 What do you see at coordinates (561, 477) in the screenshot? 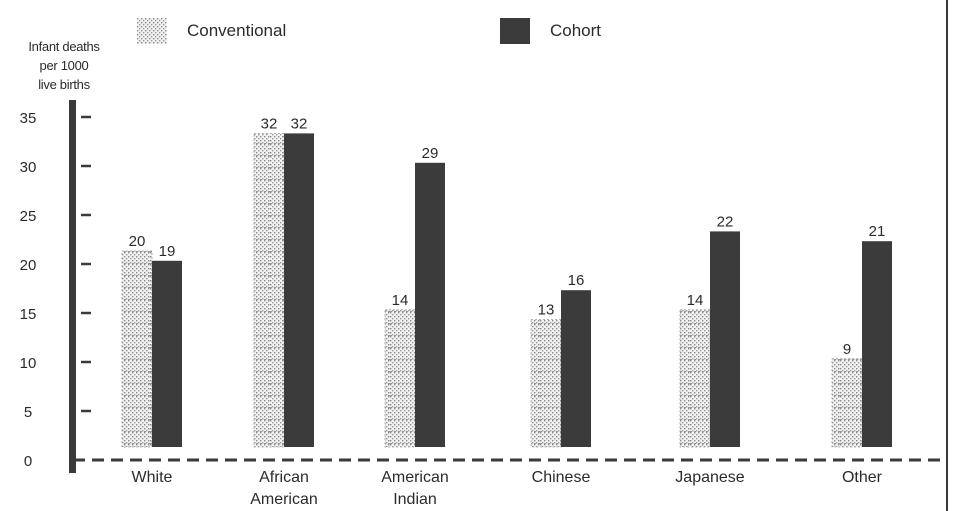
I see `x-category-label: Chinese` at bounding box center [561, 477].